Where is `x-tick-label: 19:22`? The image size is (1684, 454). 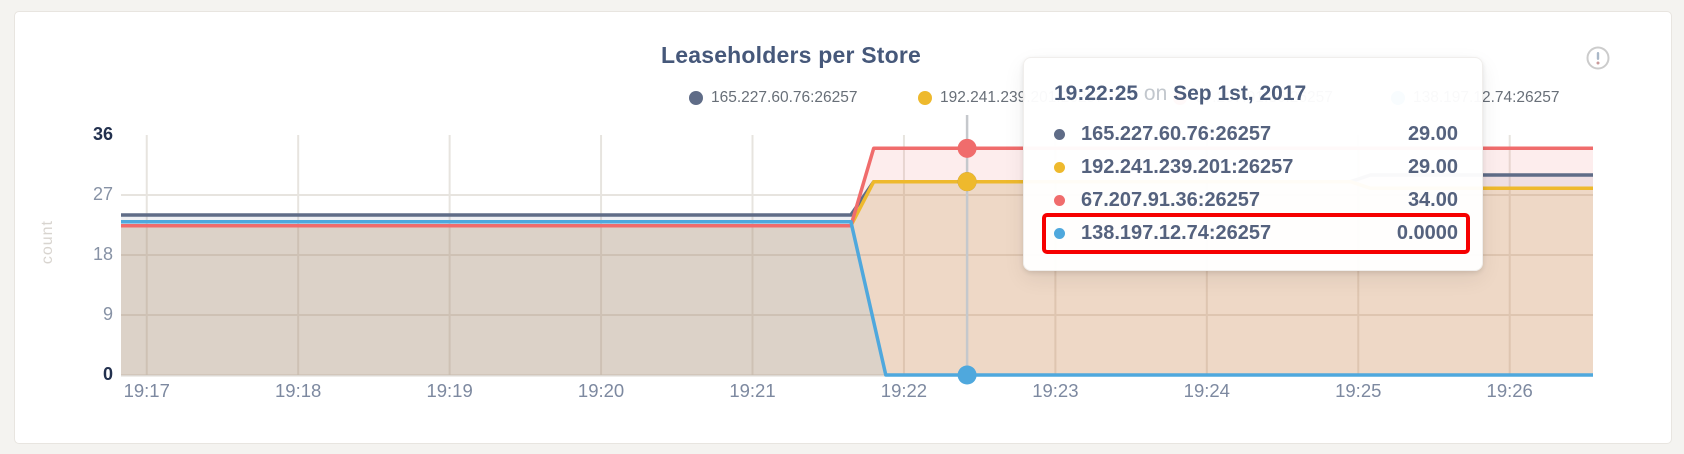 x-tick-label: 19:22 is located at coordinates (904, 390).